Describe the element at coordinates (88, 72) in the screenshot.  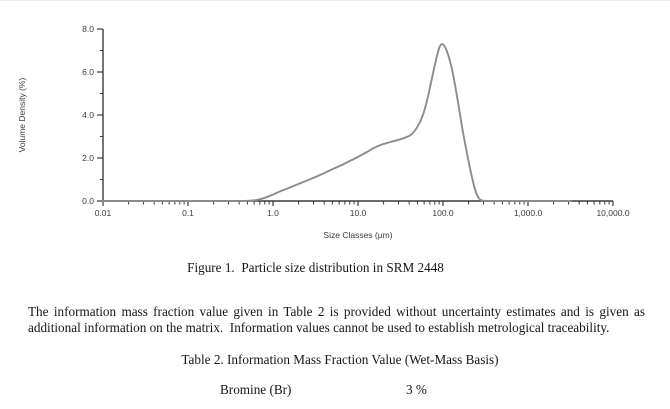
I see `y-tick-label: 6.0` at that location.